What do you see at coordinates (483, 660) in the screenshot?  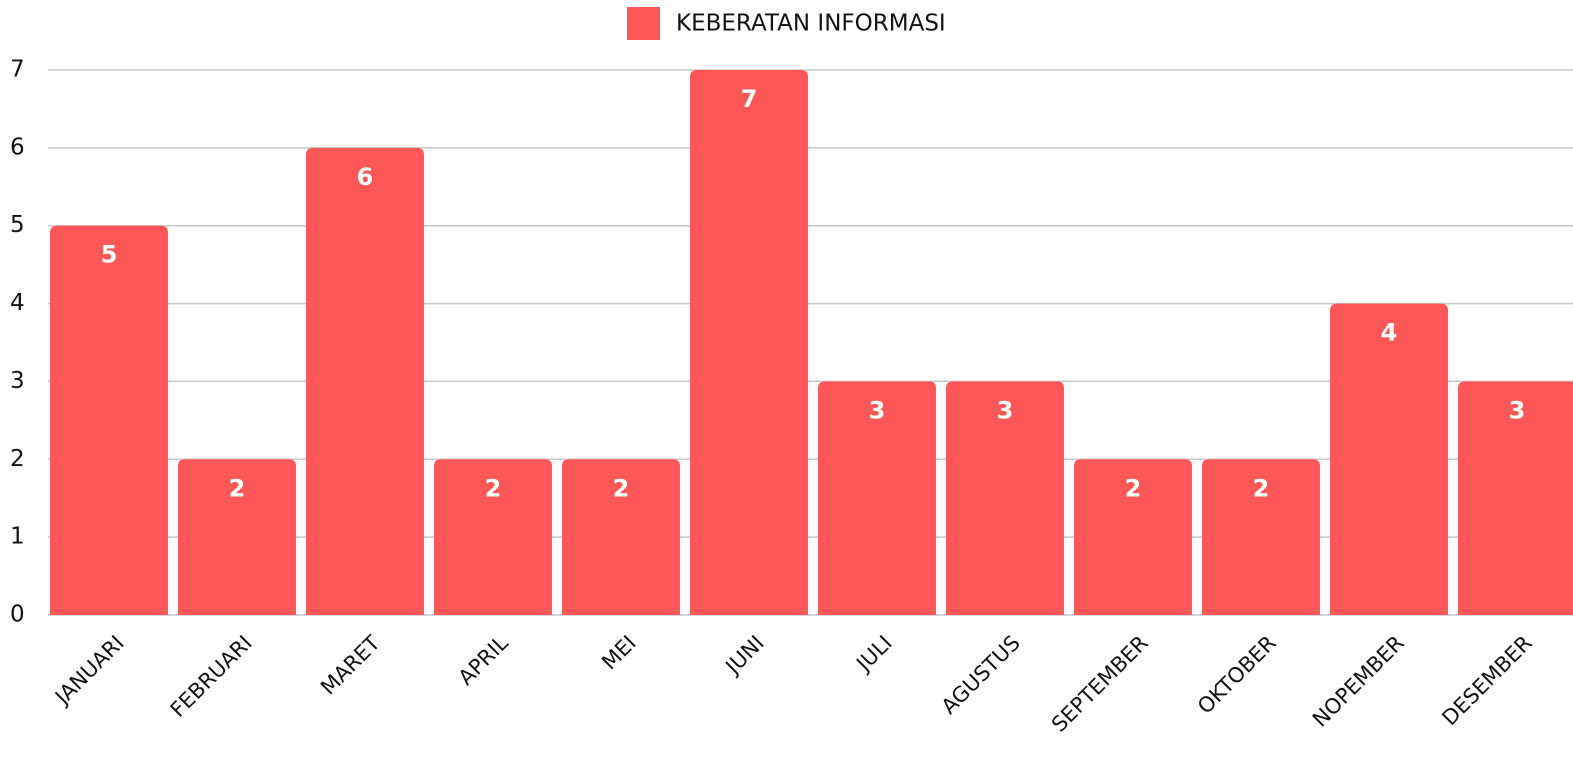 I see `x-tick-label: APRIL` at bounding box center [483, 660].